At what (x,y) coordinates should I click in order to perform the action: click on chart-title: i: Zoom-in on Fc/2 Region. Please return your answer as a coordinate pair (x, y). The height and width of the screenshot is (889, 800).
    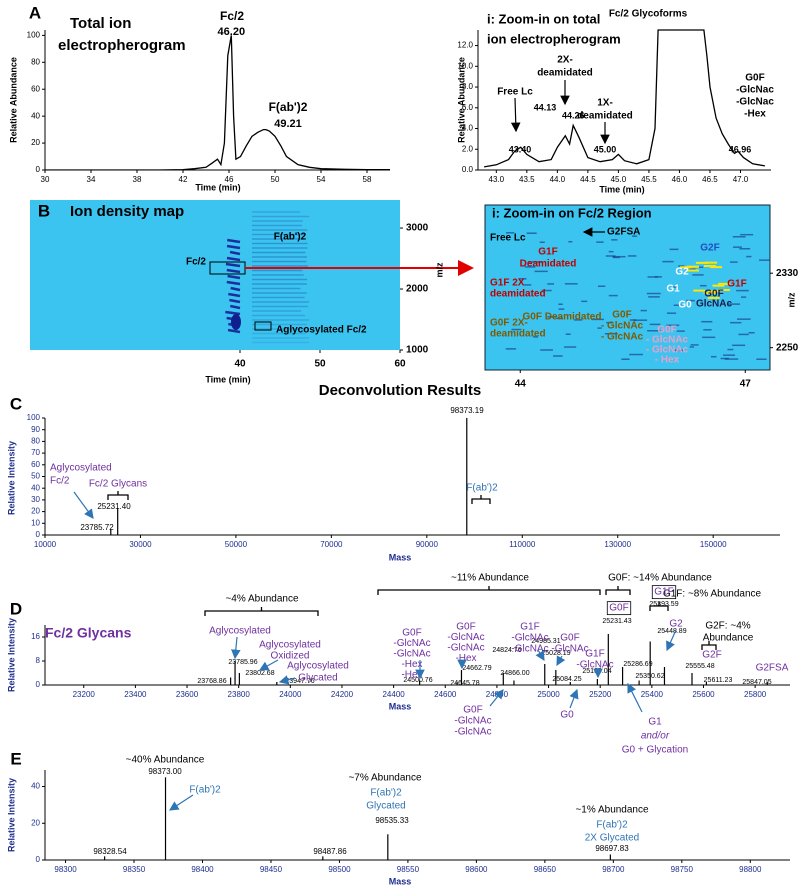
    Looking at the image, I should click on (572, 212).